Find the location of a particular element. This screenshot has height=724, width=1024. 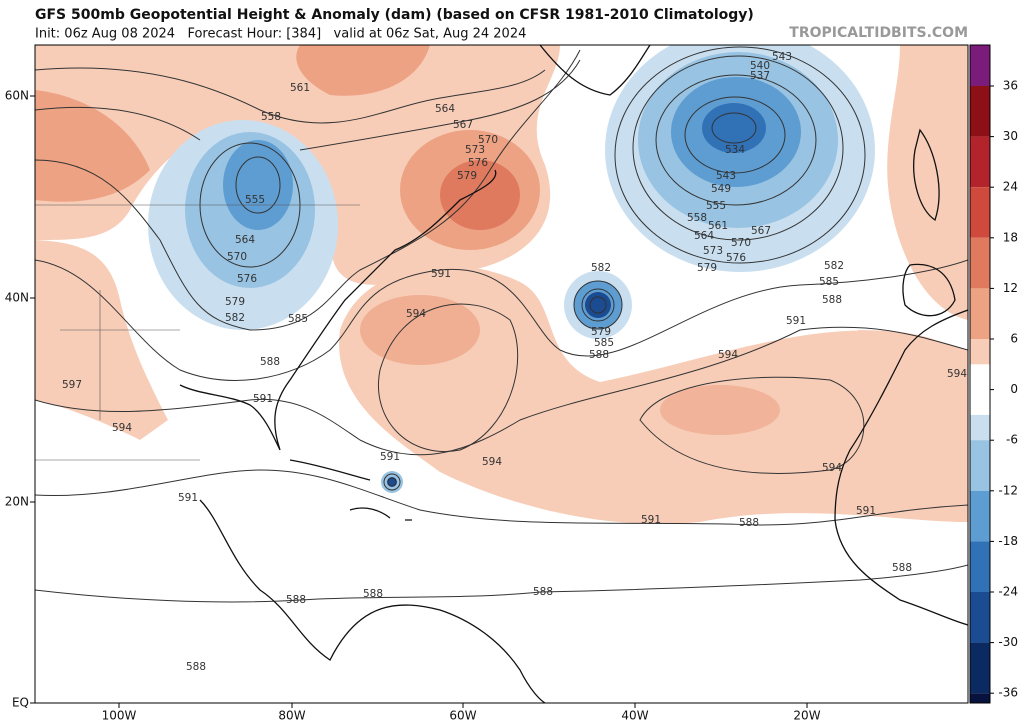

lat-label: 60N is located at coordinates (17, 96).